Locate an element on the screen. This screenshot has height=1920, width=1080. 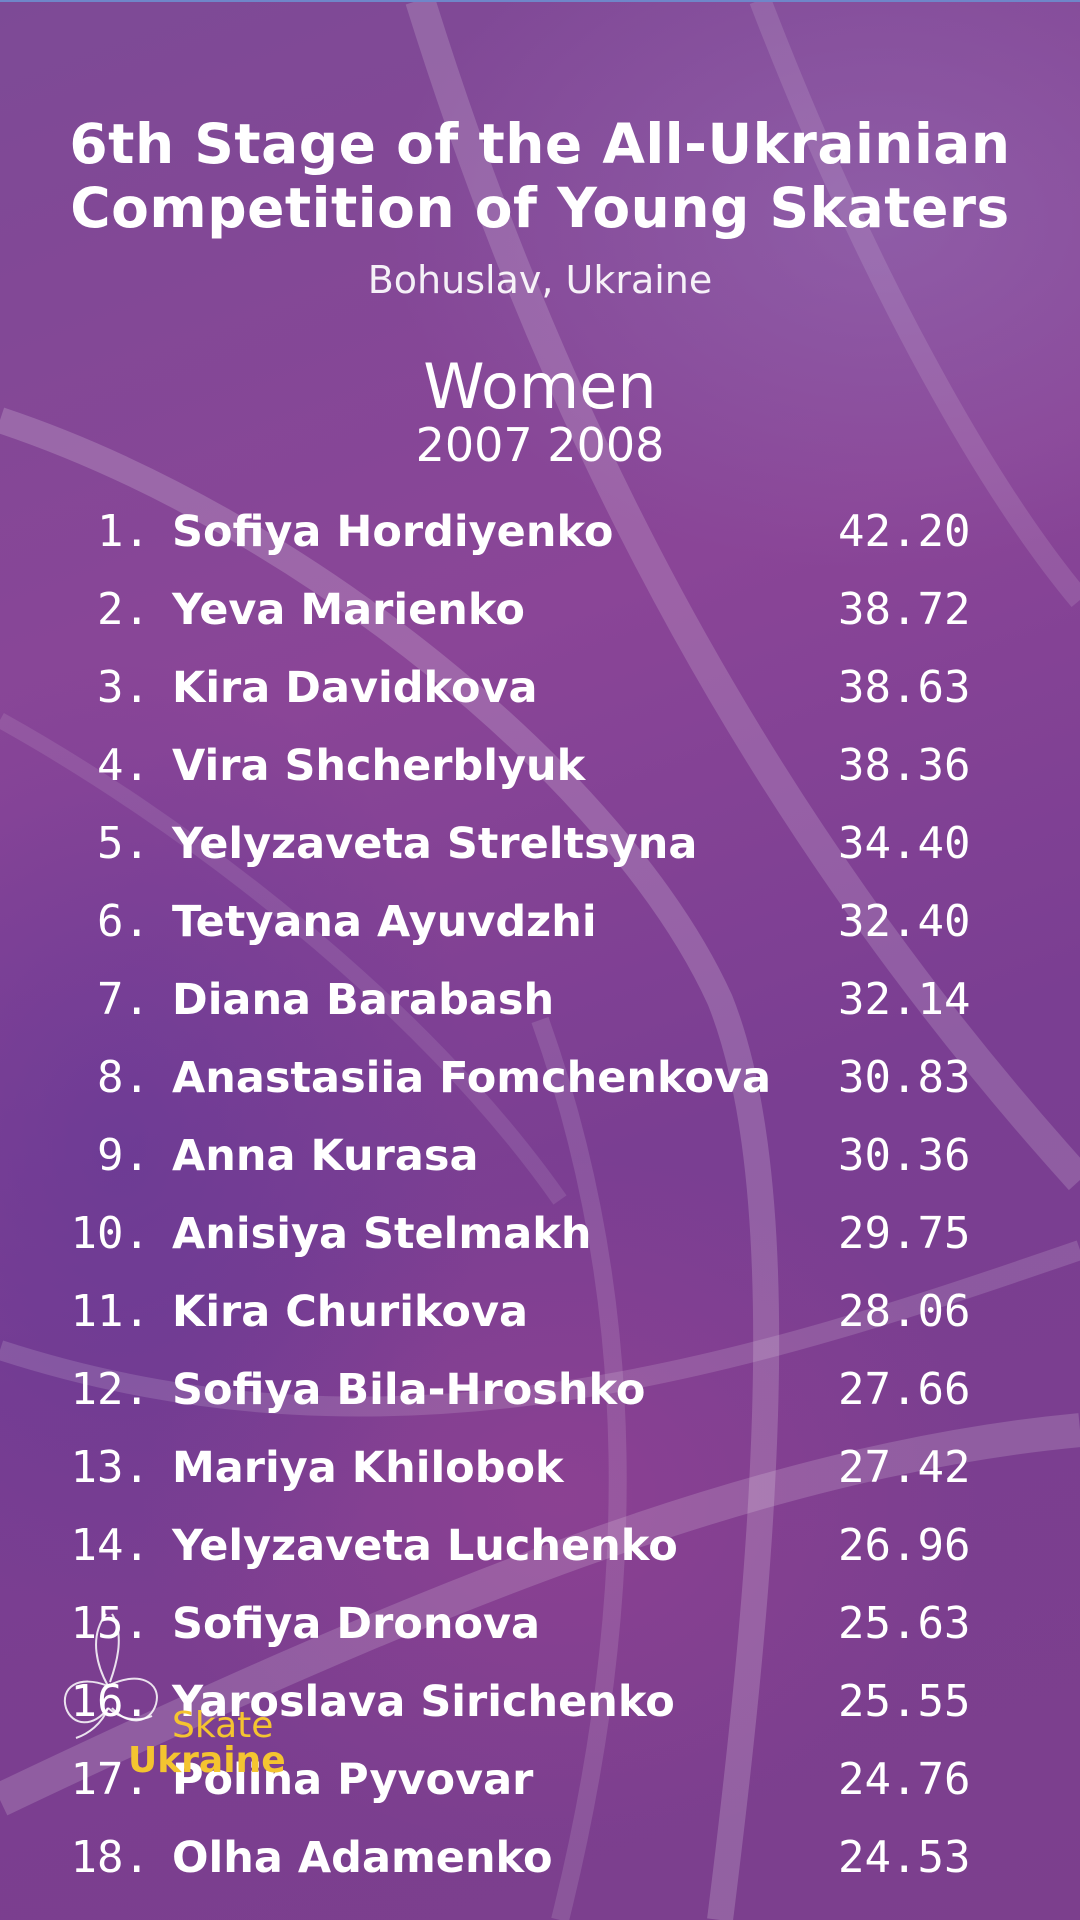
result-score: 29.75 is located at coordinates (904, 1233).